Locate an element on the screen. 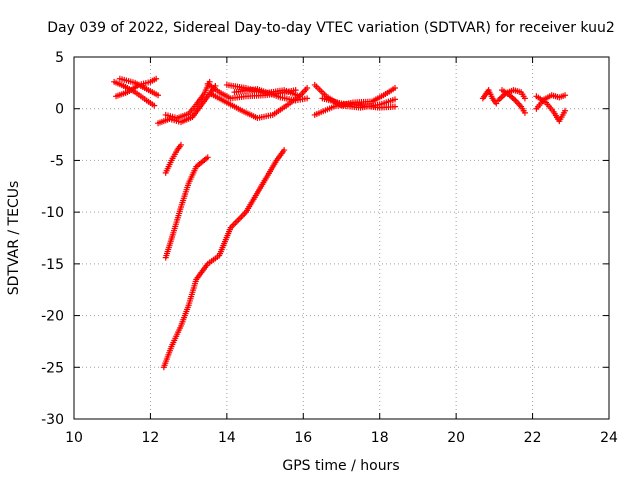 The height and width of the screenshot is (480, 640). series-track-t is located at coordinates (224, 259).